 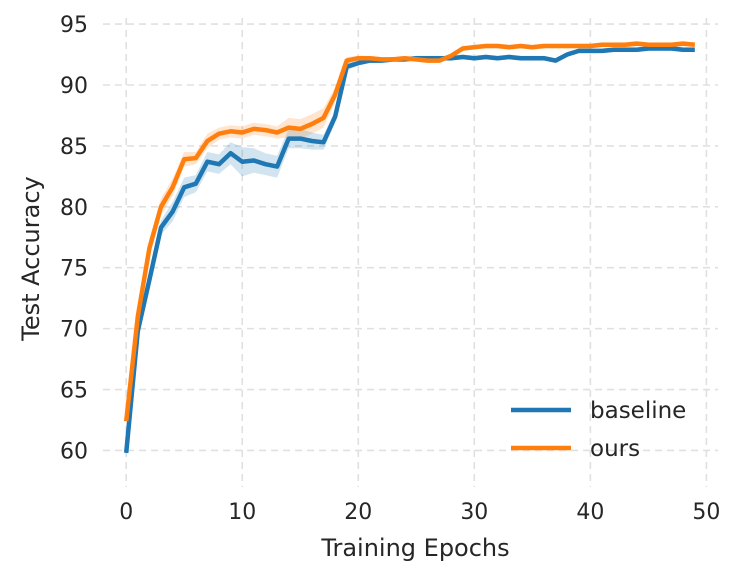 What do you see at coordinates (74, 238) in the screenshot?
I see `y-tick-labels: 60 65 70 75 80 85 90 95` at bounding box center [74, 238].